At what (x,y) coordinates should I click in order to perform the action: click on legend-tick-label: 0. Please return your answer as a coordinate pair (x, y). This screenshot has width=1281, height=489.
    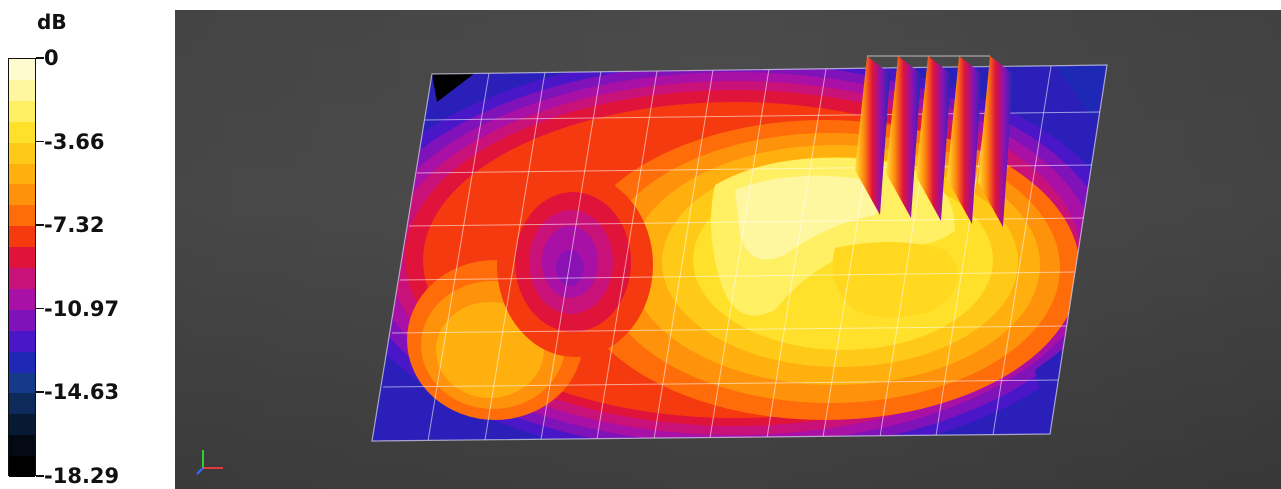
    Looking at the image, I should click on (51, 58).